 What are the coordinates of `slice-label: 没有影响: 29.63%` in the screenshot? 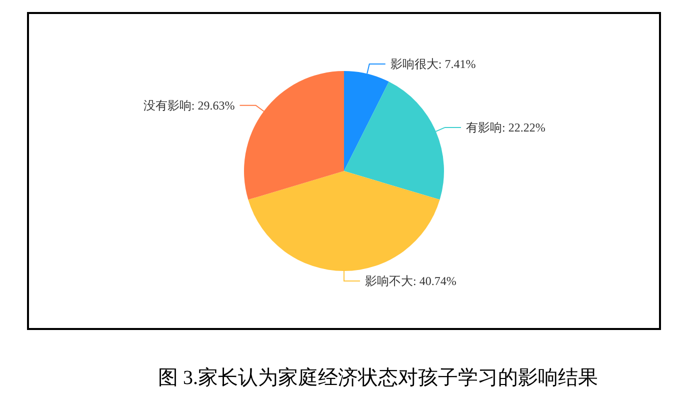 It's located at (189, 105).